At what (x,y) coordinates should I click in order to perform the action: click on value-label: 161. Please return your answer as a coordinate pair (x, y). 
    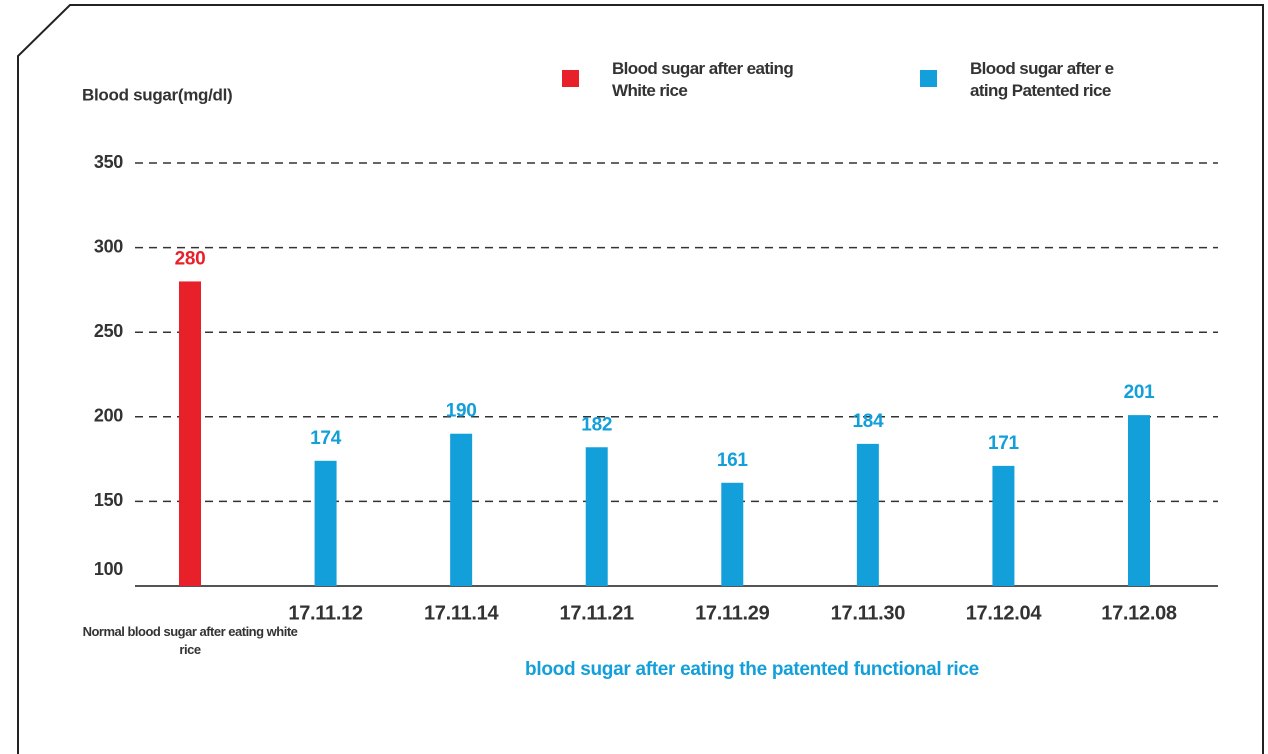
    Looking at the image, I should click on (733, 460).